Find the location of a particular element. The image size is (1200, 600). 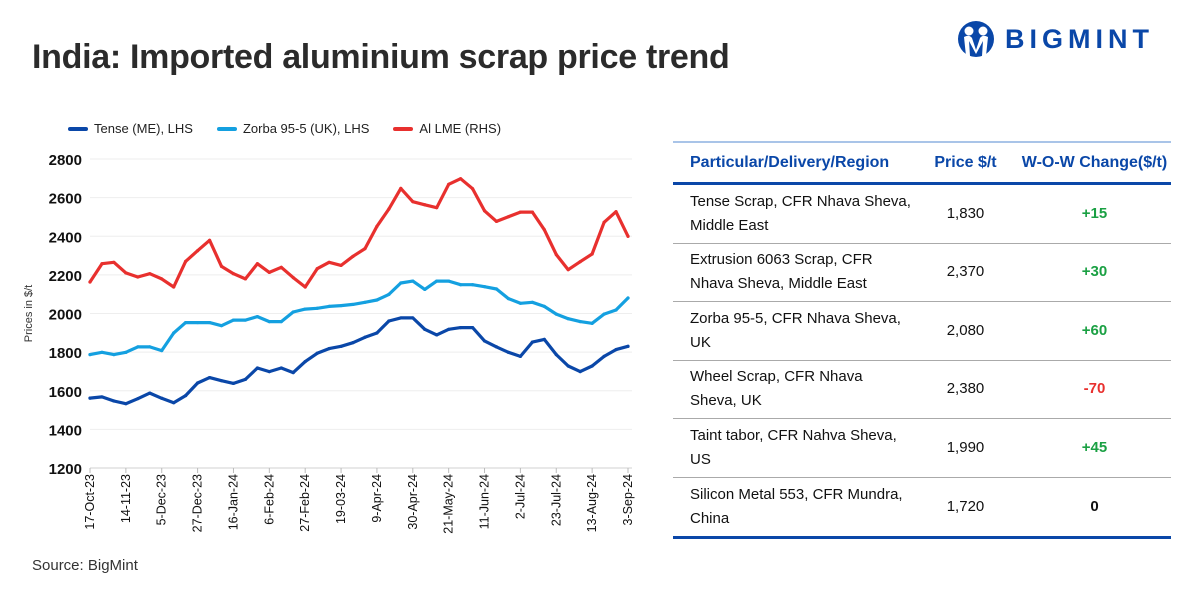

header-particular: Particular/Delivery/Region is located at coordinates (790, 162).